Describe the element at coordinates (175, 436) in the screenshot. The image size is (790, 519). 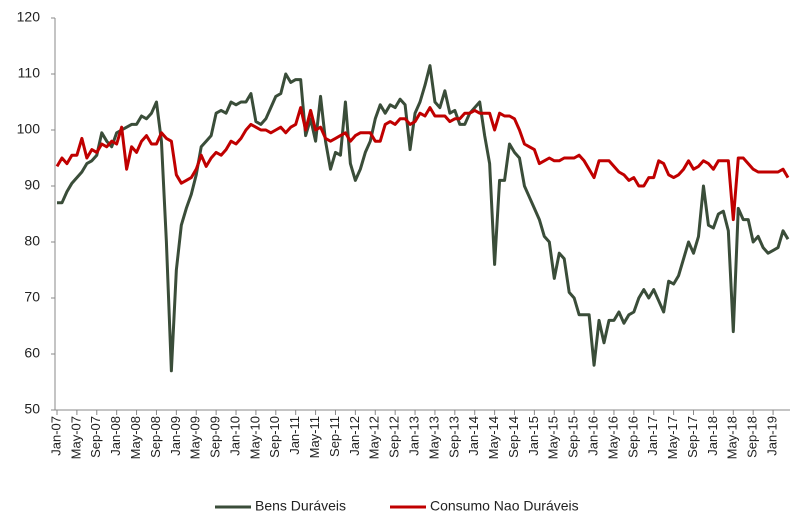
I see `x-tick-label: Jan-09` at that location.